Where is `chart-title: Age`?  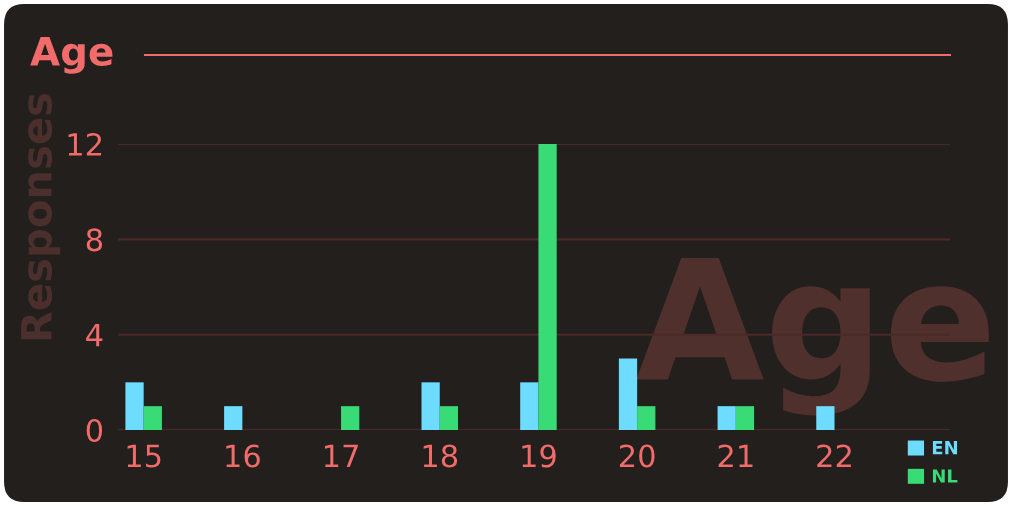
chart-title: Age is located at coordinates (71, 55).